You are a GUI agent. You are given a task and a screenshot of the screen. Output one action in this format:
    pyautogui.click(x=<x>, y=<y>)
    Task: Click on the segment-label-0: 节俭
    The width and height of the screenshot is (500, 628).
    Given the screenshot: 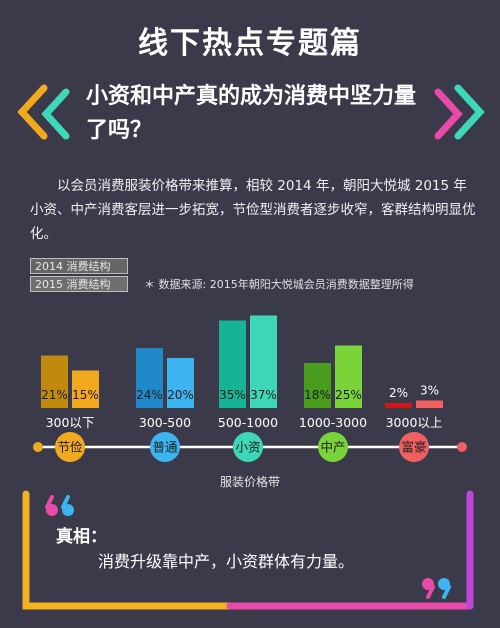 What is the action you would take?
    pyautogui.click(x=70, y=447)
    